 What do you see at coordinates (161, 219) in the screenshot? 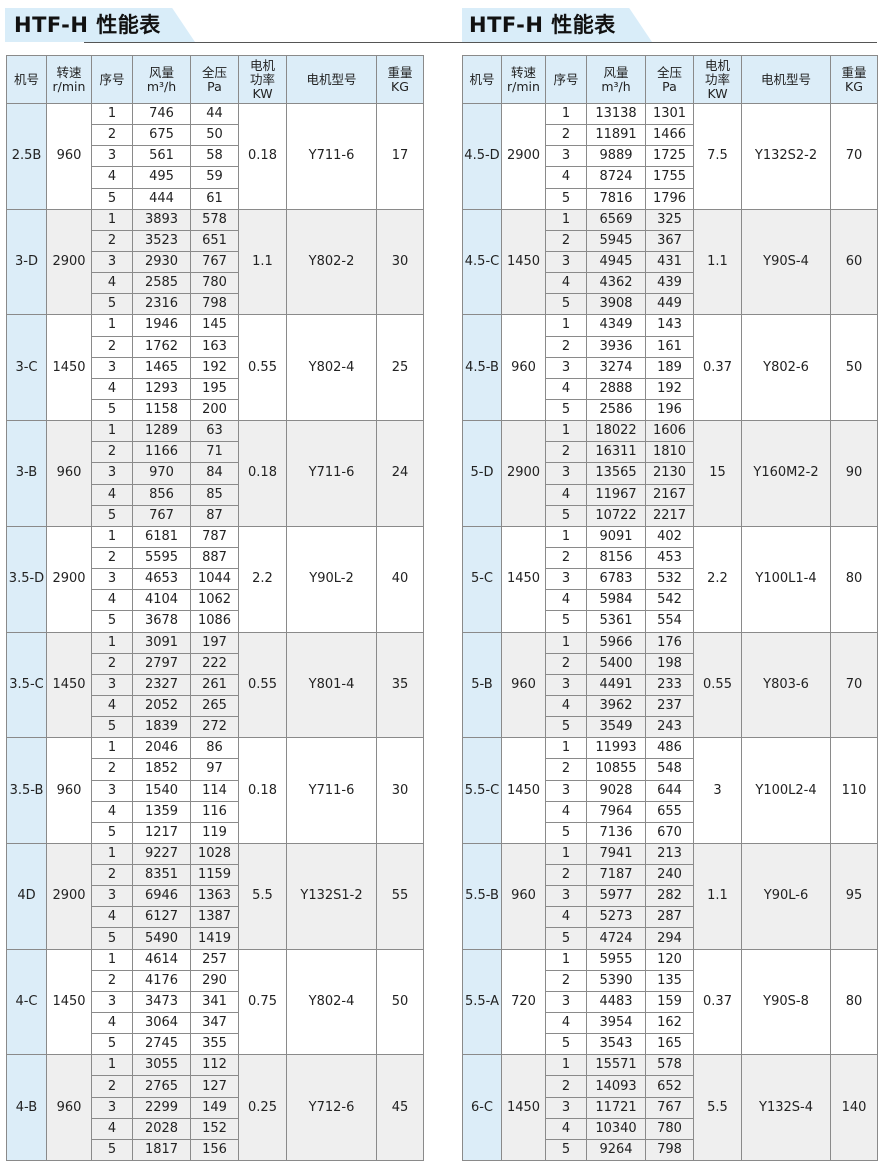
I see `cell-airflow: 3893` at bounding box center [161, 219].